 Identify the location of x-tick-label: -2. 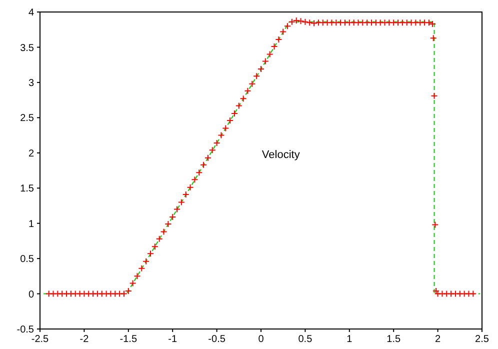
(85, 340).